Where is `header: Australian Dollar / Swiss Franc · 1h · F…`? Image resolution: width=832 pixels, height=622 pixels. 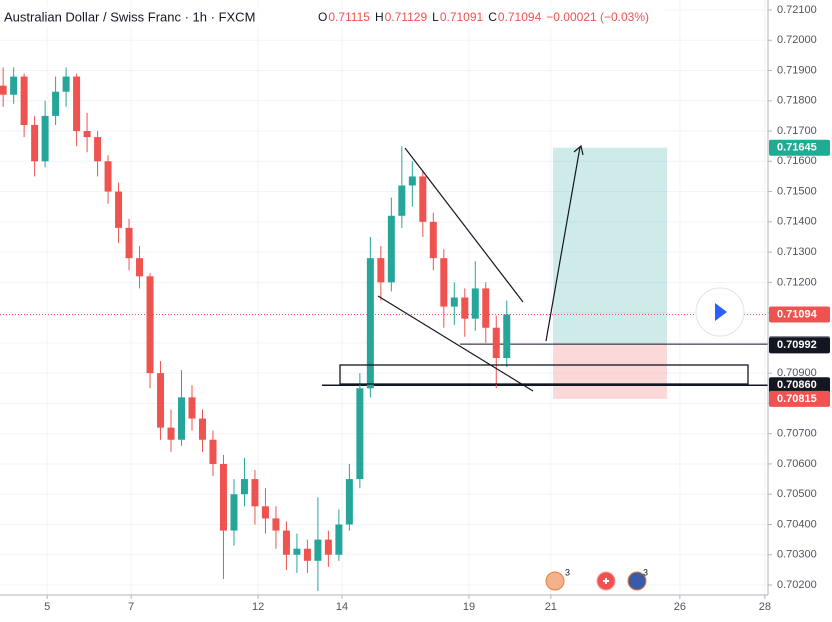 header: Australian Dollar / Swiss Franc · 1h · F… is located at coordinates (332, 17).